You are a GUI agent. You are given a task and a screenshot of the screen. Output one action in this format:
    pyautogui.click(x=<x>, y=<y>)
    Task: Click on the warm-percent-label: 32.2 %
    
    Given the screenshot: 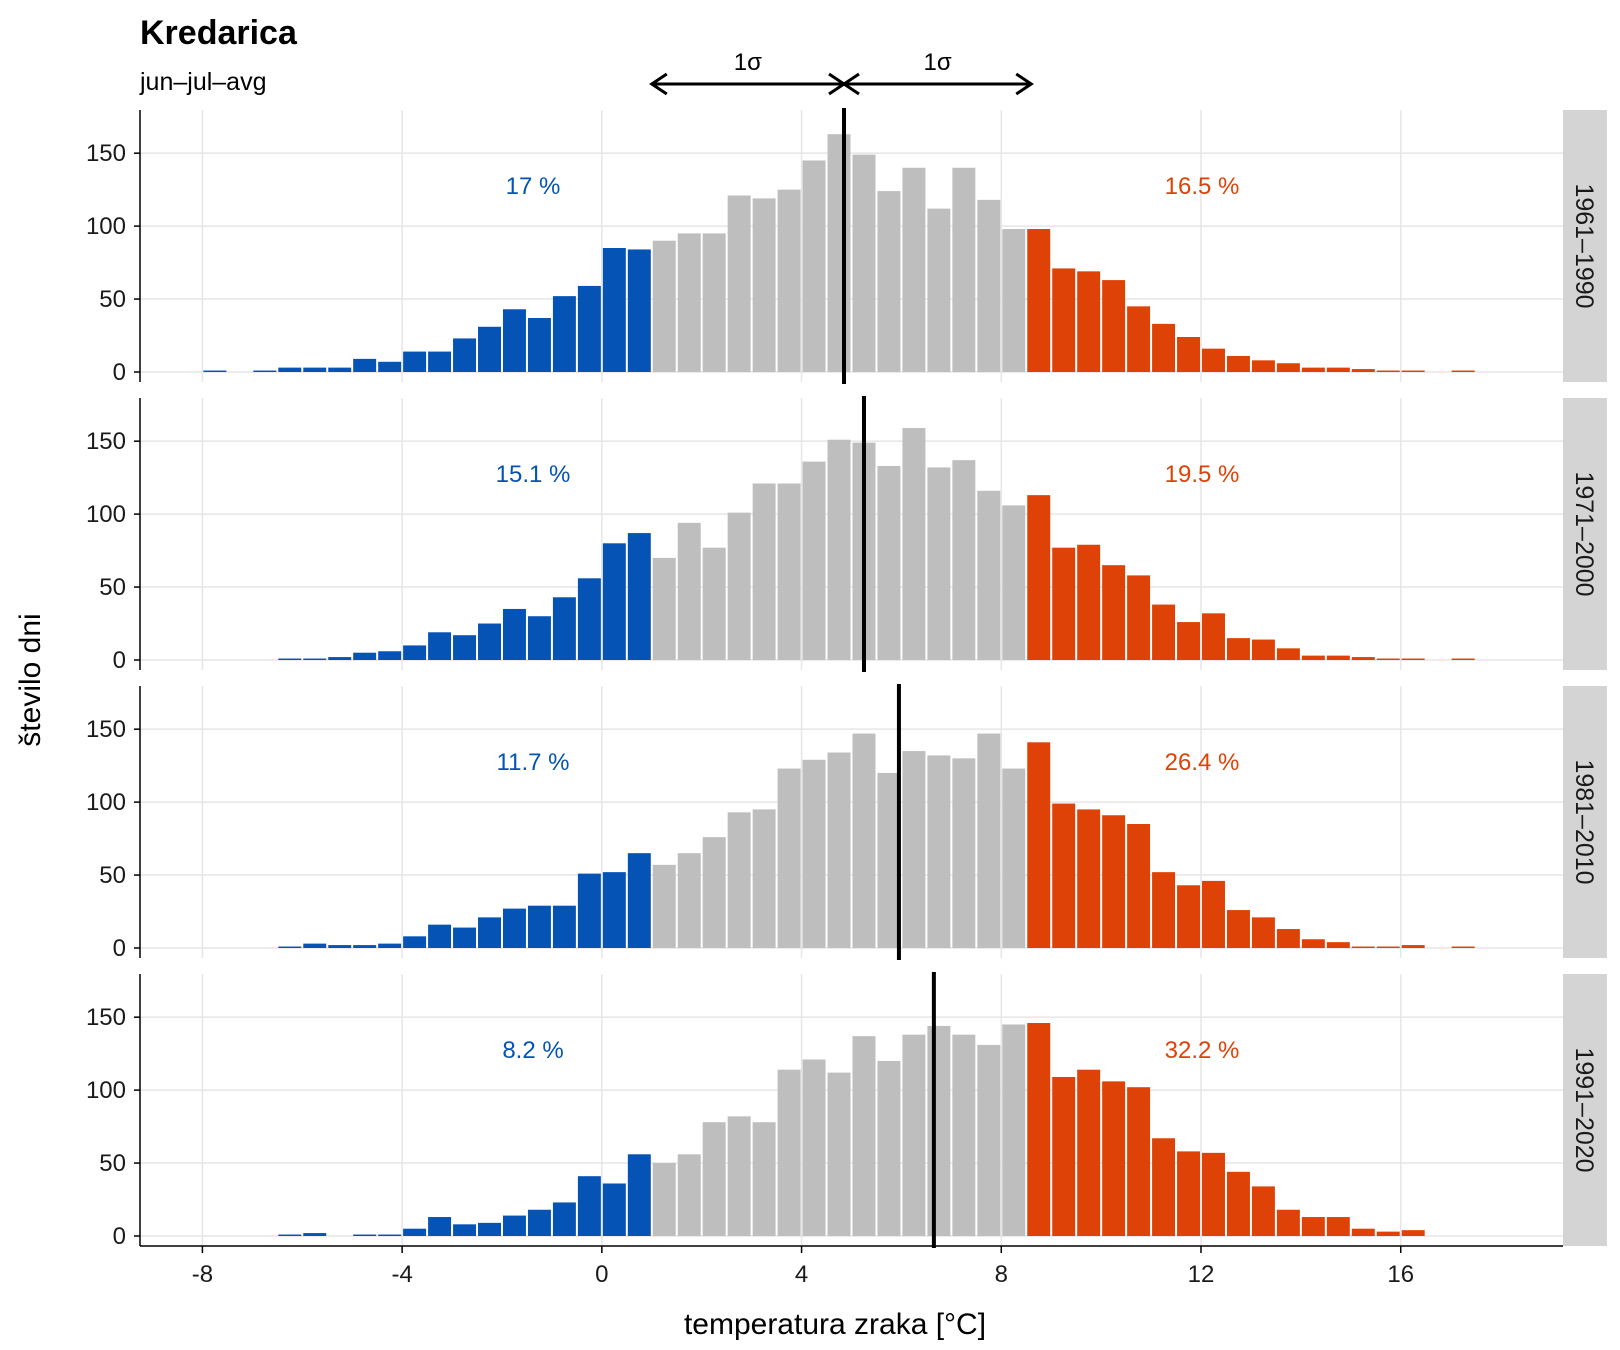 What is the action you would take?
    pyautogui.click(x=1202, y=1050)
    